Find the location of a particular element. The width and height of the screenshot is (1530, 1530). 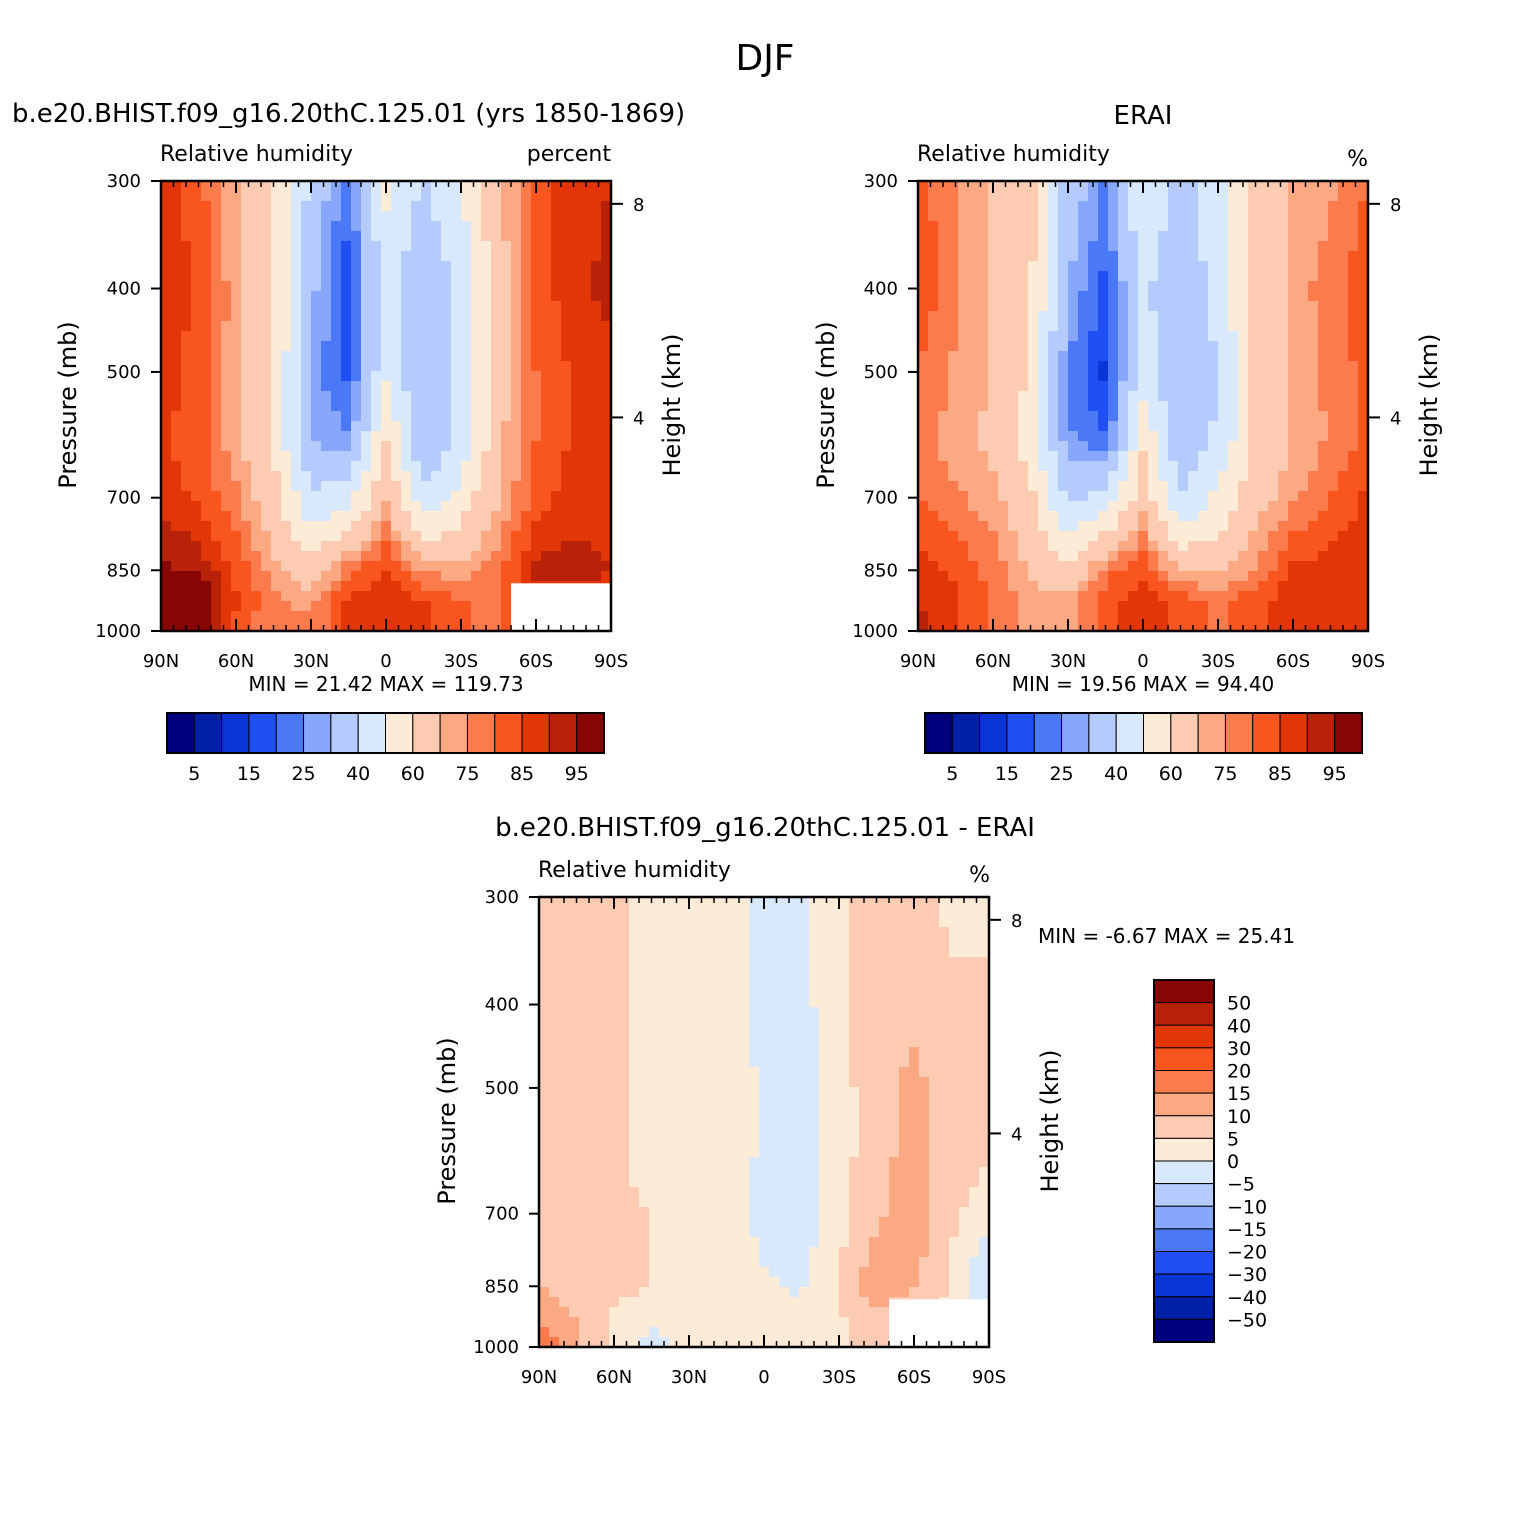

x-tick-label: 60N is located at coordinates (236, 661).